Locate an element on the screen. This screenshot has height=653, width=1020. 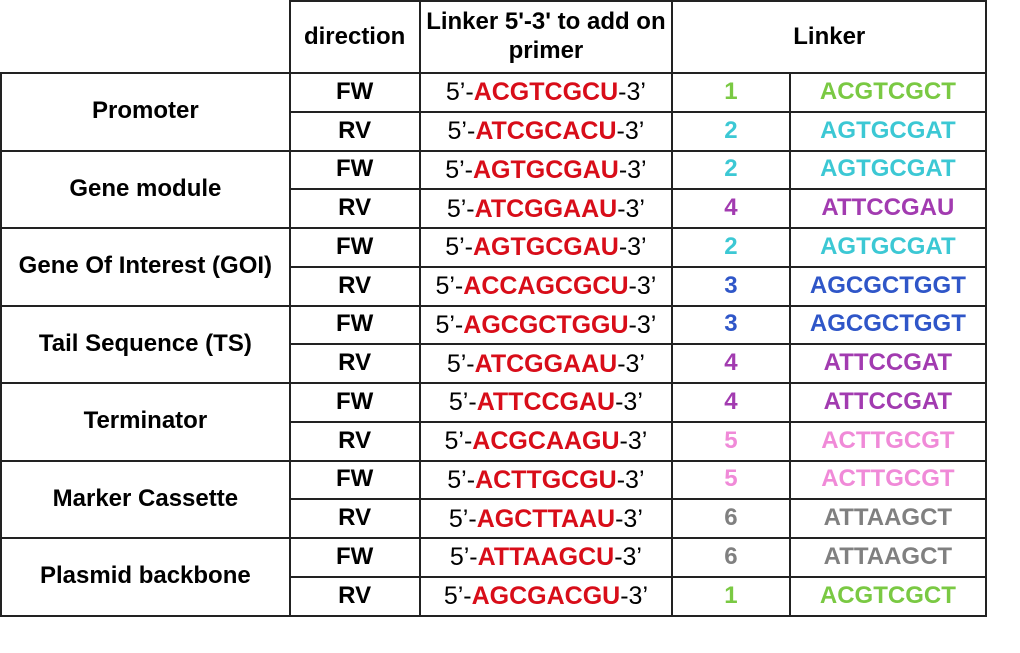
table-row: RV 5’-ACCAGCGCU-3’ 3 AGCGCTGGT is located at coordinates (510, 286).